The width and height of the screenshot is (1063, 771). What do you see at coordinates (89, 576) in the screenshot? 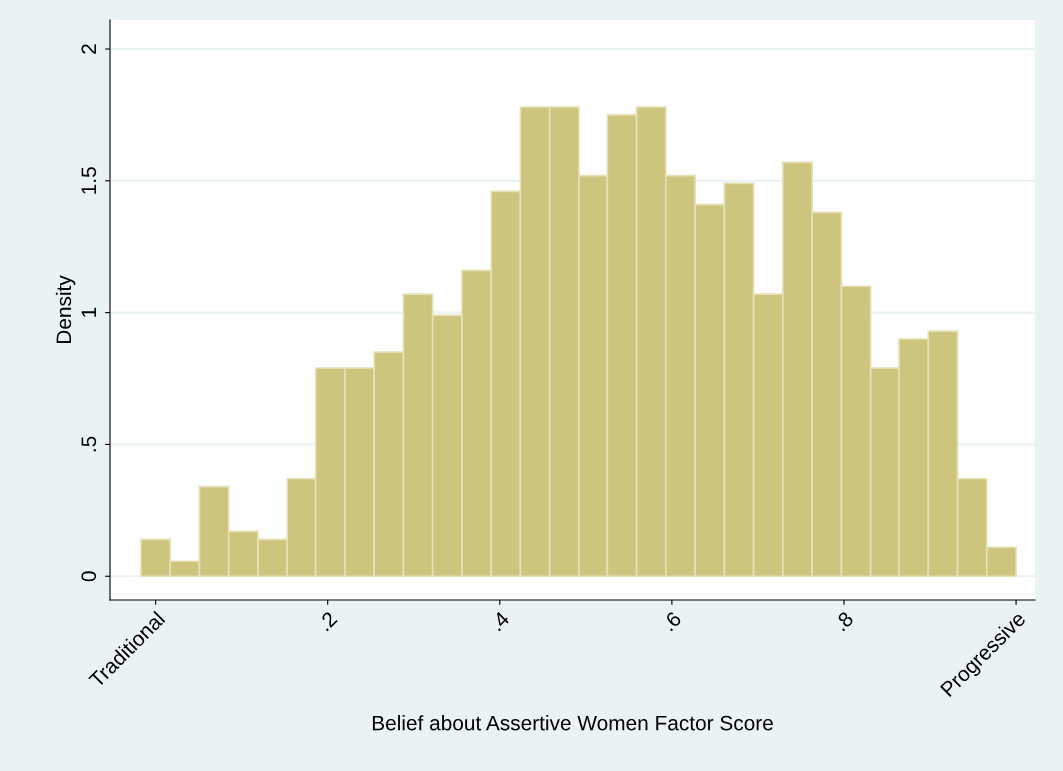
I see `y-tick-label: 0` at bounding box center [89, 576].